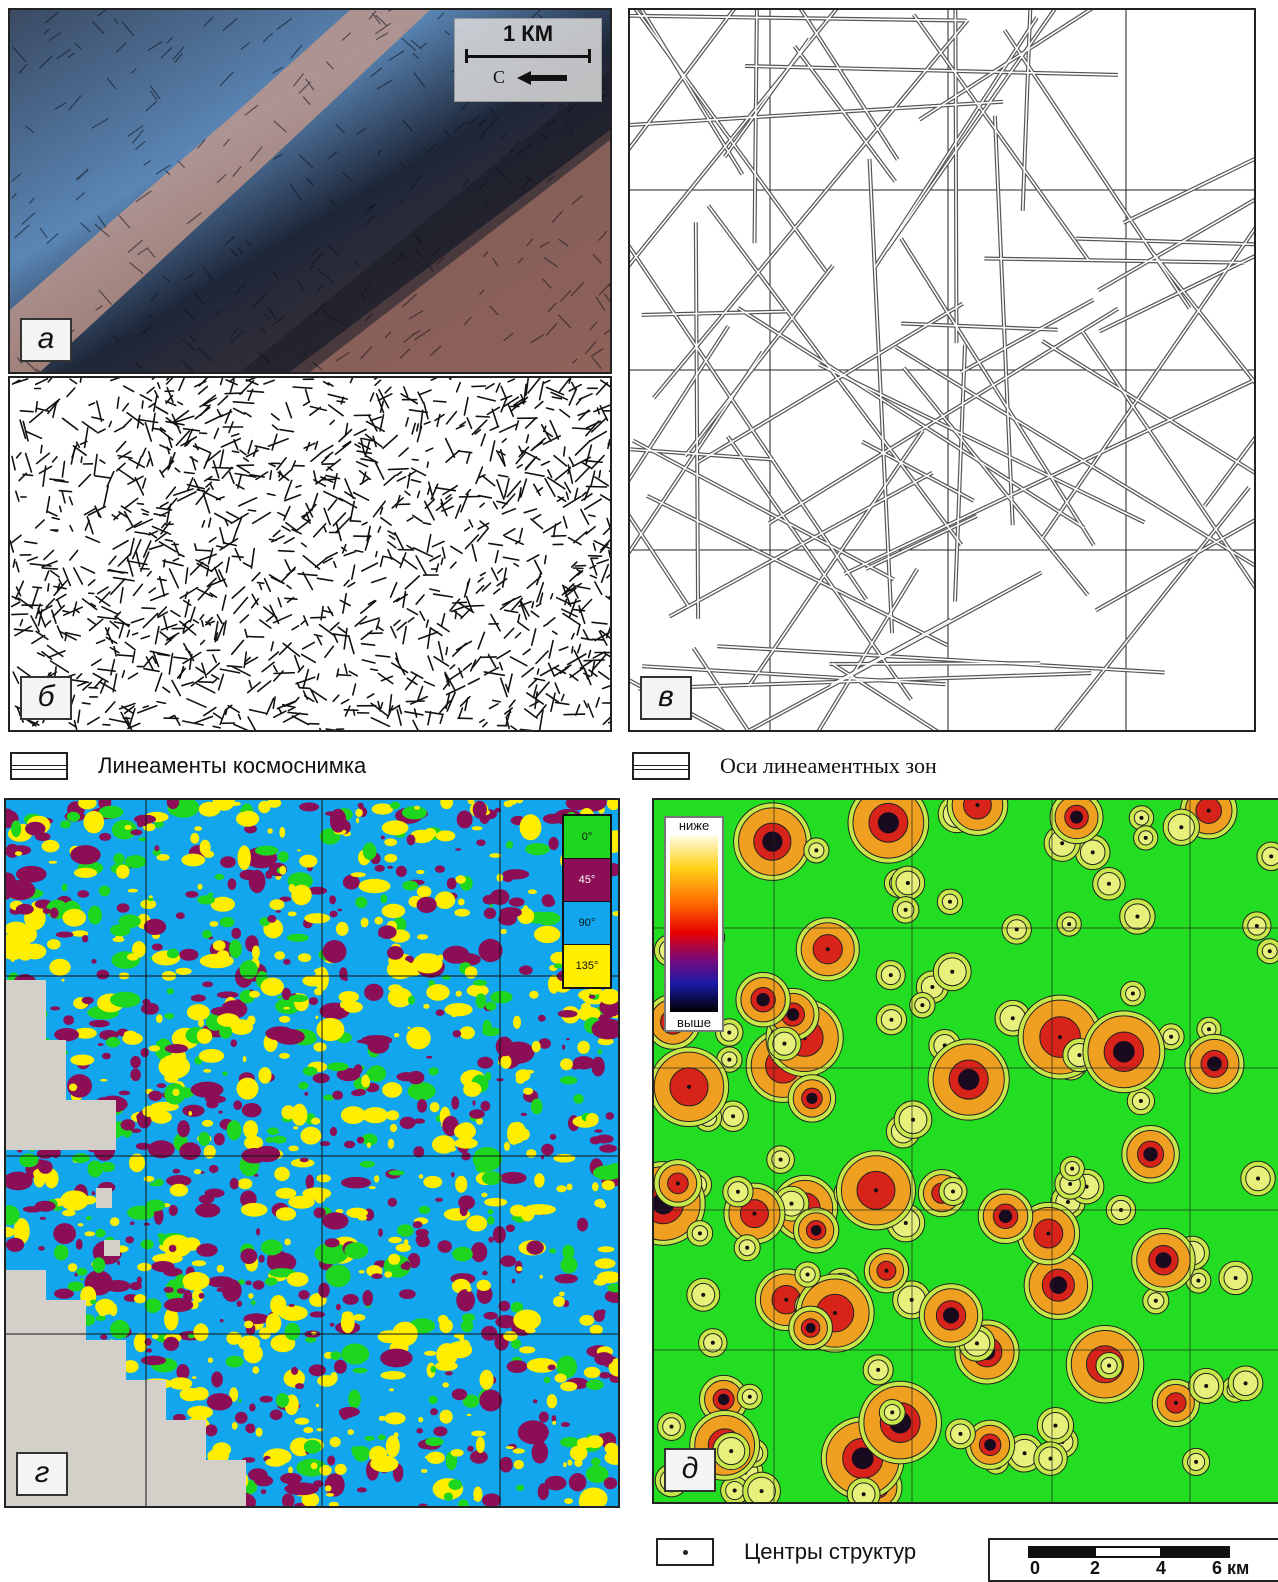  Describe the element at coordinates (694, 924) in the screenshot. I see `density-gradient-key: ниже выше` at that location.